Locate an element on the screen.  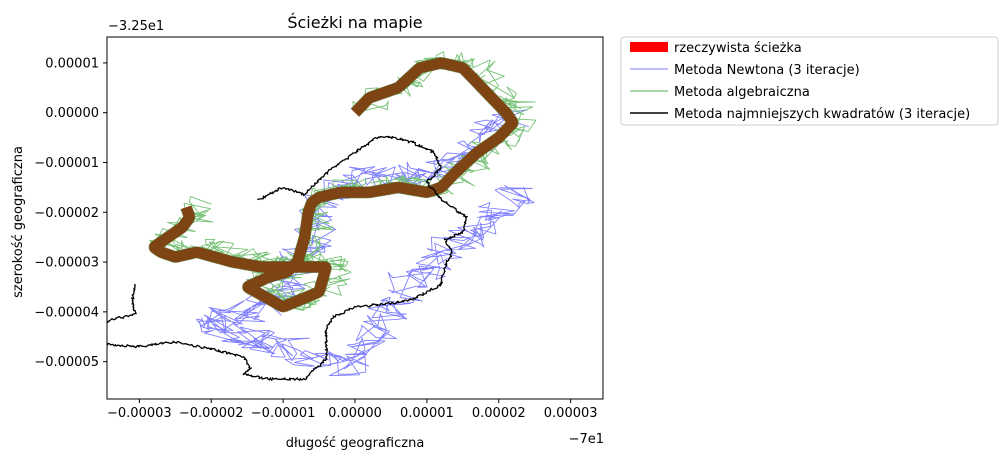
legend-label: Metoda Newtona (3 iteracje) is located at coordinates (767, 70).